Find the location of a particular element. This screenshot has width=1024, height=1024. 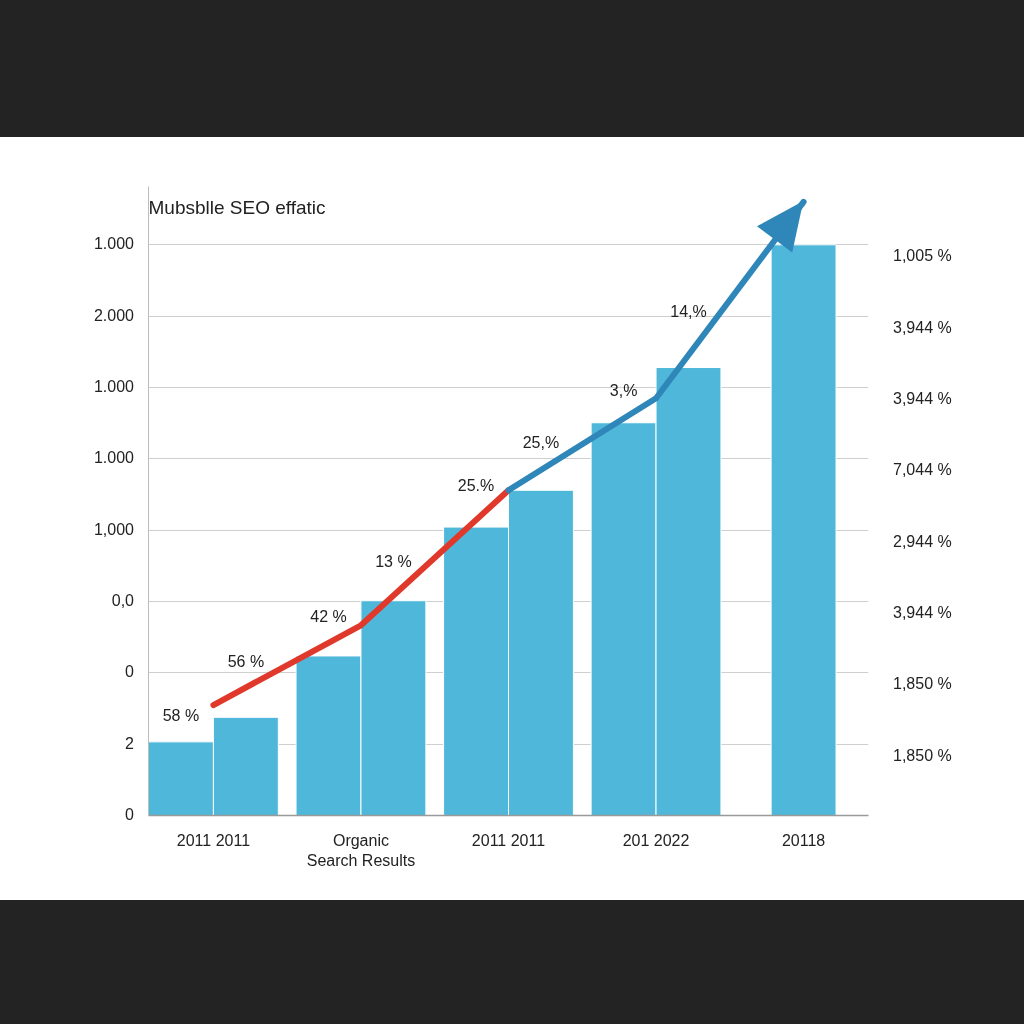

annotation: 56 % is located at coordinates (246, 662).